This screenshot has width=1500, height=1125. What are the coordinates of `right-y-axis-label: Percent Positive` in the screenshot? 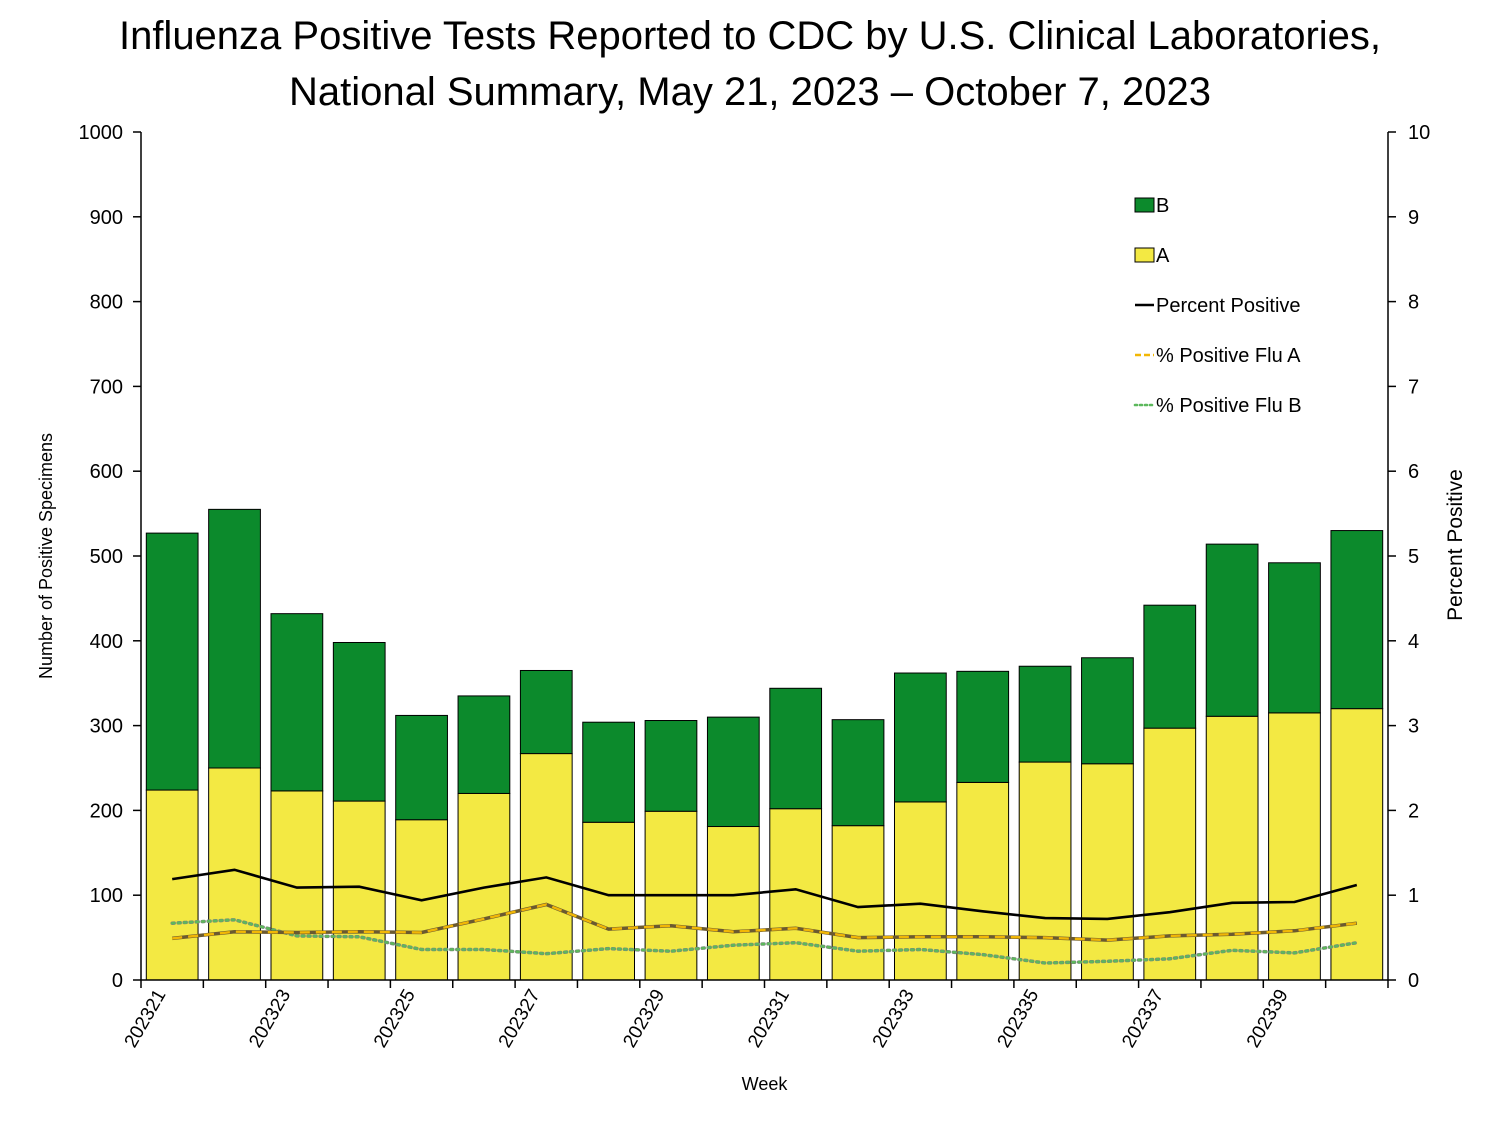 It's located at (1455, 545).